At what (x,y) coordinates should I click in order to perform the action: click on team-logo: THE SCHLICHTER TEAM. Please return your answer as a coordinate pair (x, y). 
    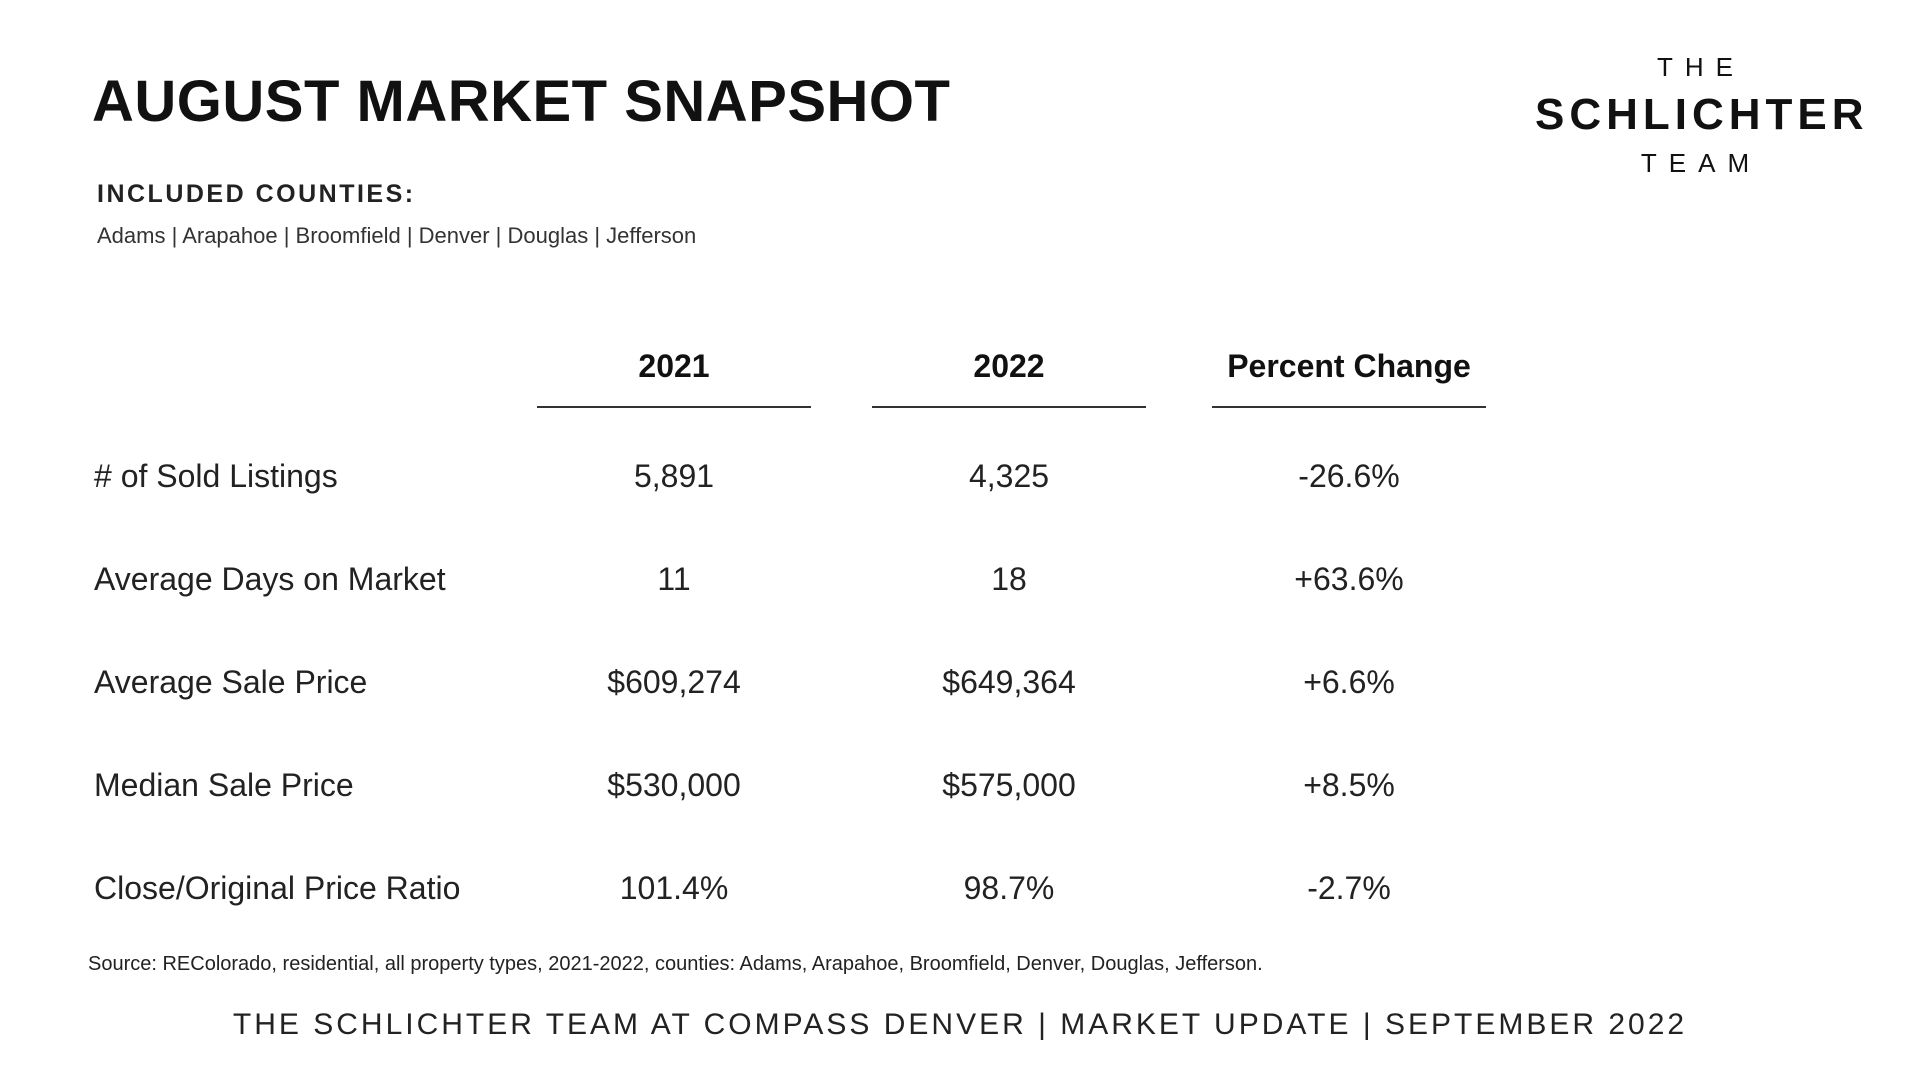
    Looking at the image, I should click on (1699, 115).